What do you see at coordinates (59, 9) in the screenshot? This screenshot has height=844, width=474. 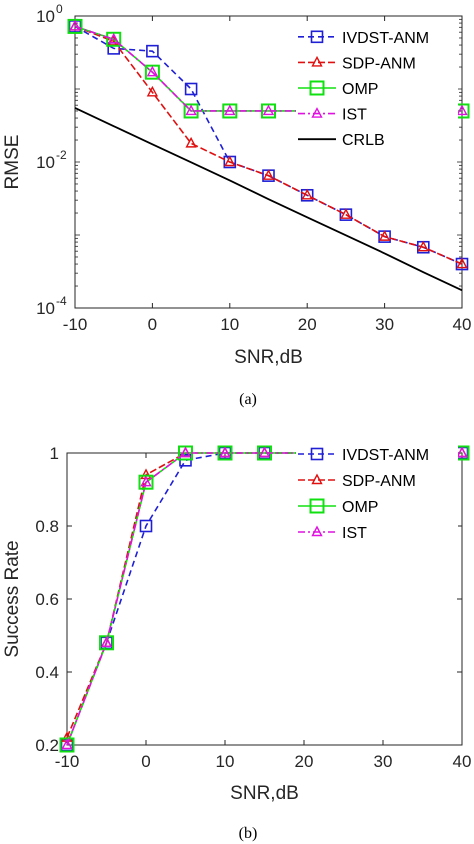 I see `y-tick-exponent: 0` at bounding box center [59, 9].